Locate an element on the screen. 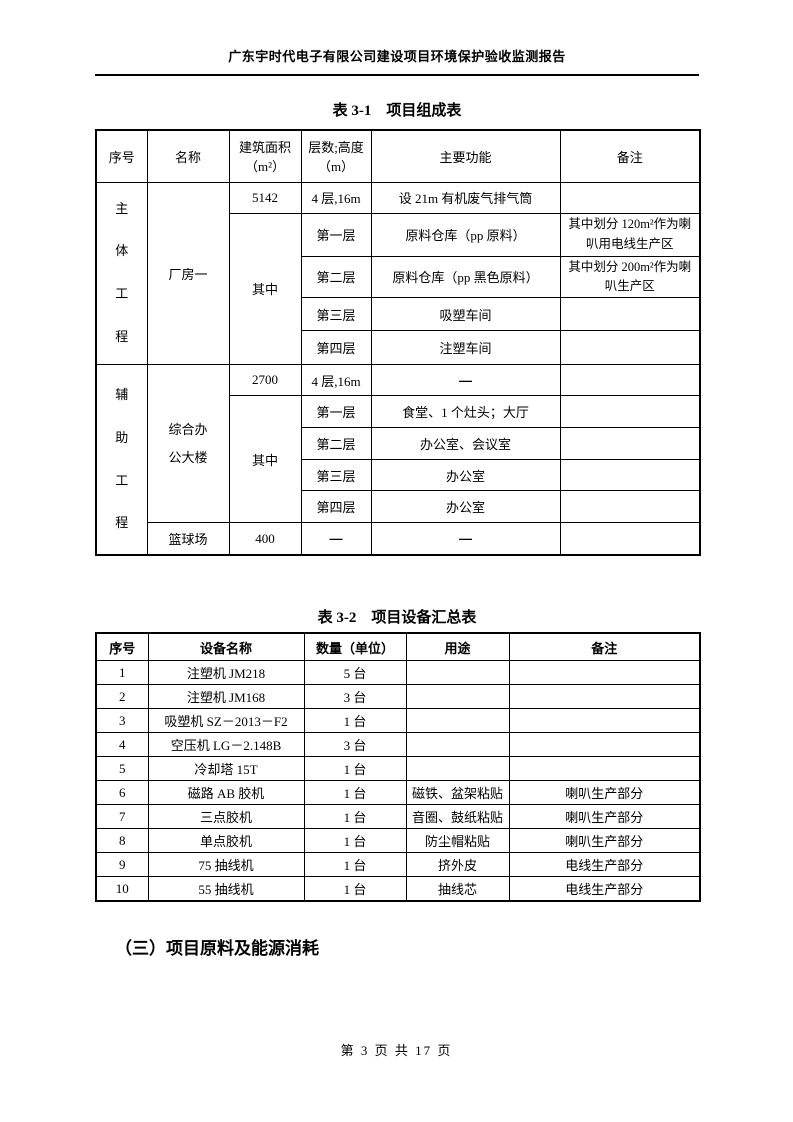  table-row: 1 注塑机 JM218 5 台 is located at coordinates (398, 673).